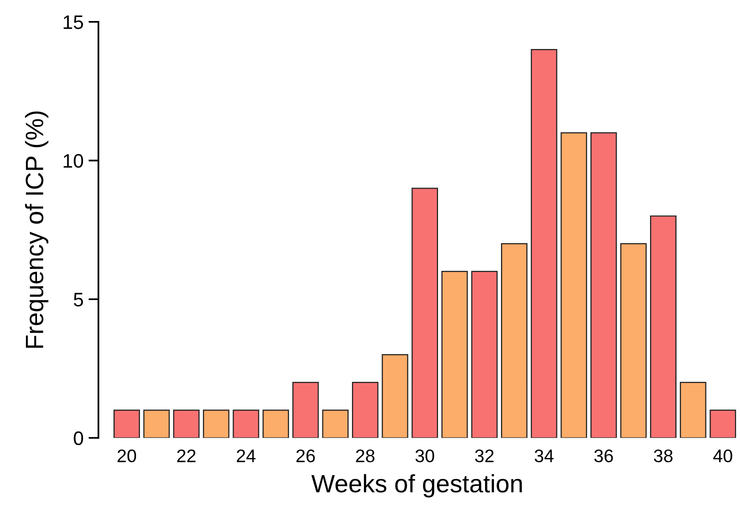  Describe the element at coordinates (79, 438) in the screenshot. I see `y-tick-label: 0` at that location.